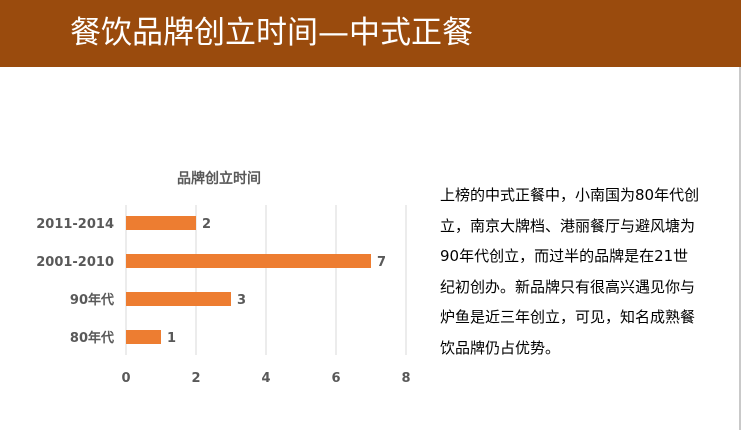 This screenshot has height=430, width=741. What do you see at coordinates (92, 300) in the screenshot?
I see `y-category-label: 90年代` at bounding box center [92, 300].